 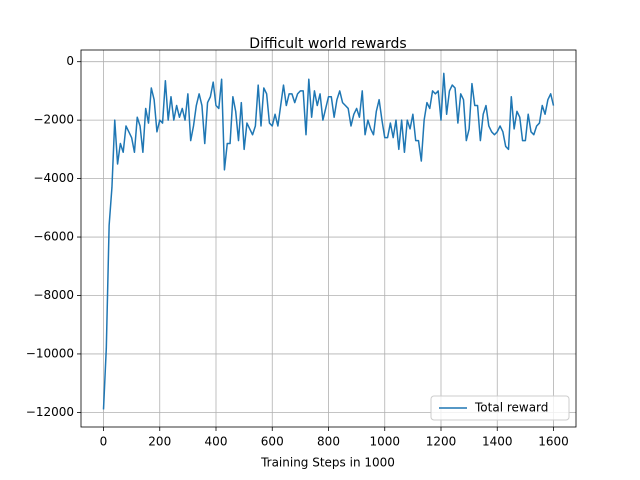 What do you see at coordinates (327, 463) in the screenshot?
I see `x-axis-label: Training Steps in 1000` at bounding box center [327, 463].